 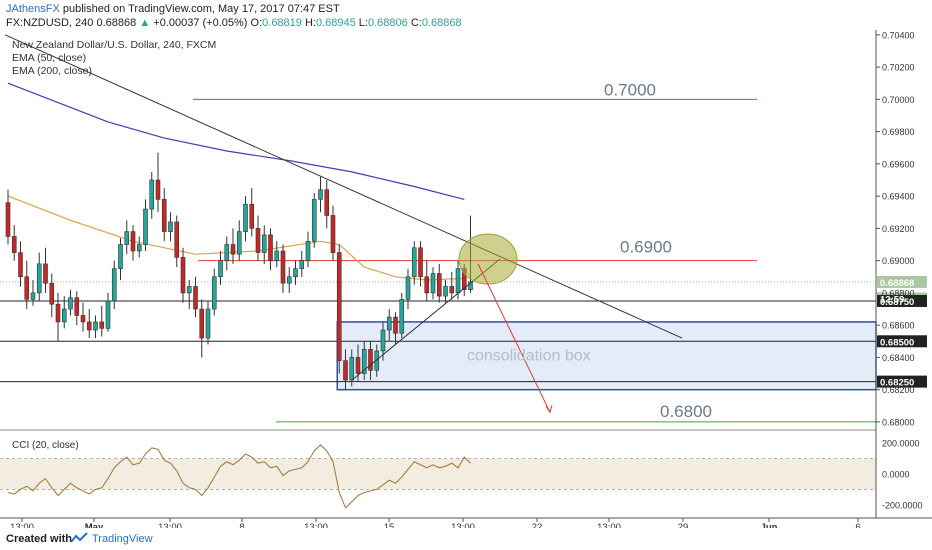 What do you see at coordinates (769, 525) in the screenshot?
I see `x-tick-label: Jun` at bounding box center [769, 525].